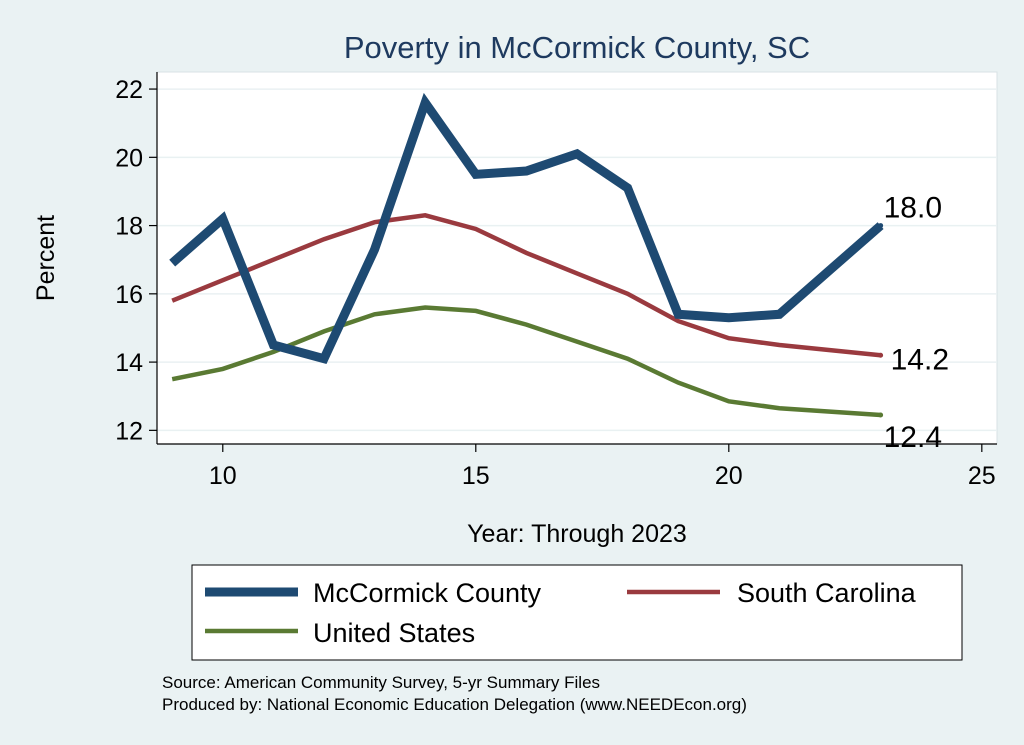 This screenshot has width=1024, height=745. Describe the element at coordinates (827, 593) in the screenshot. I see `legend-label: South Carolina` at that location.